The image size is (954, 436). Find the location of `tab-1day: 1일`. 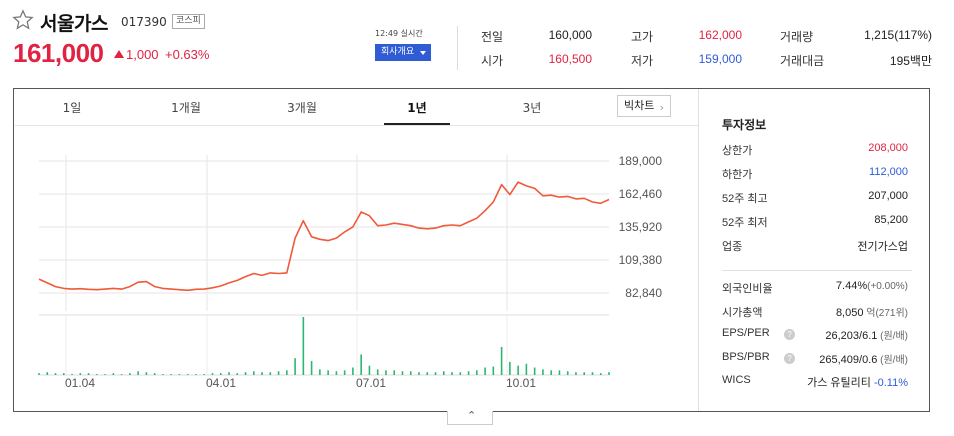

tab-1day: 1일 is located at coordinates (72, 108).